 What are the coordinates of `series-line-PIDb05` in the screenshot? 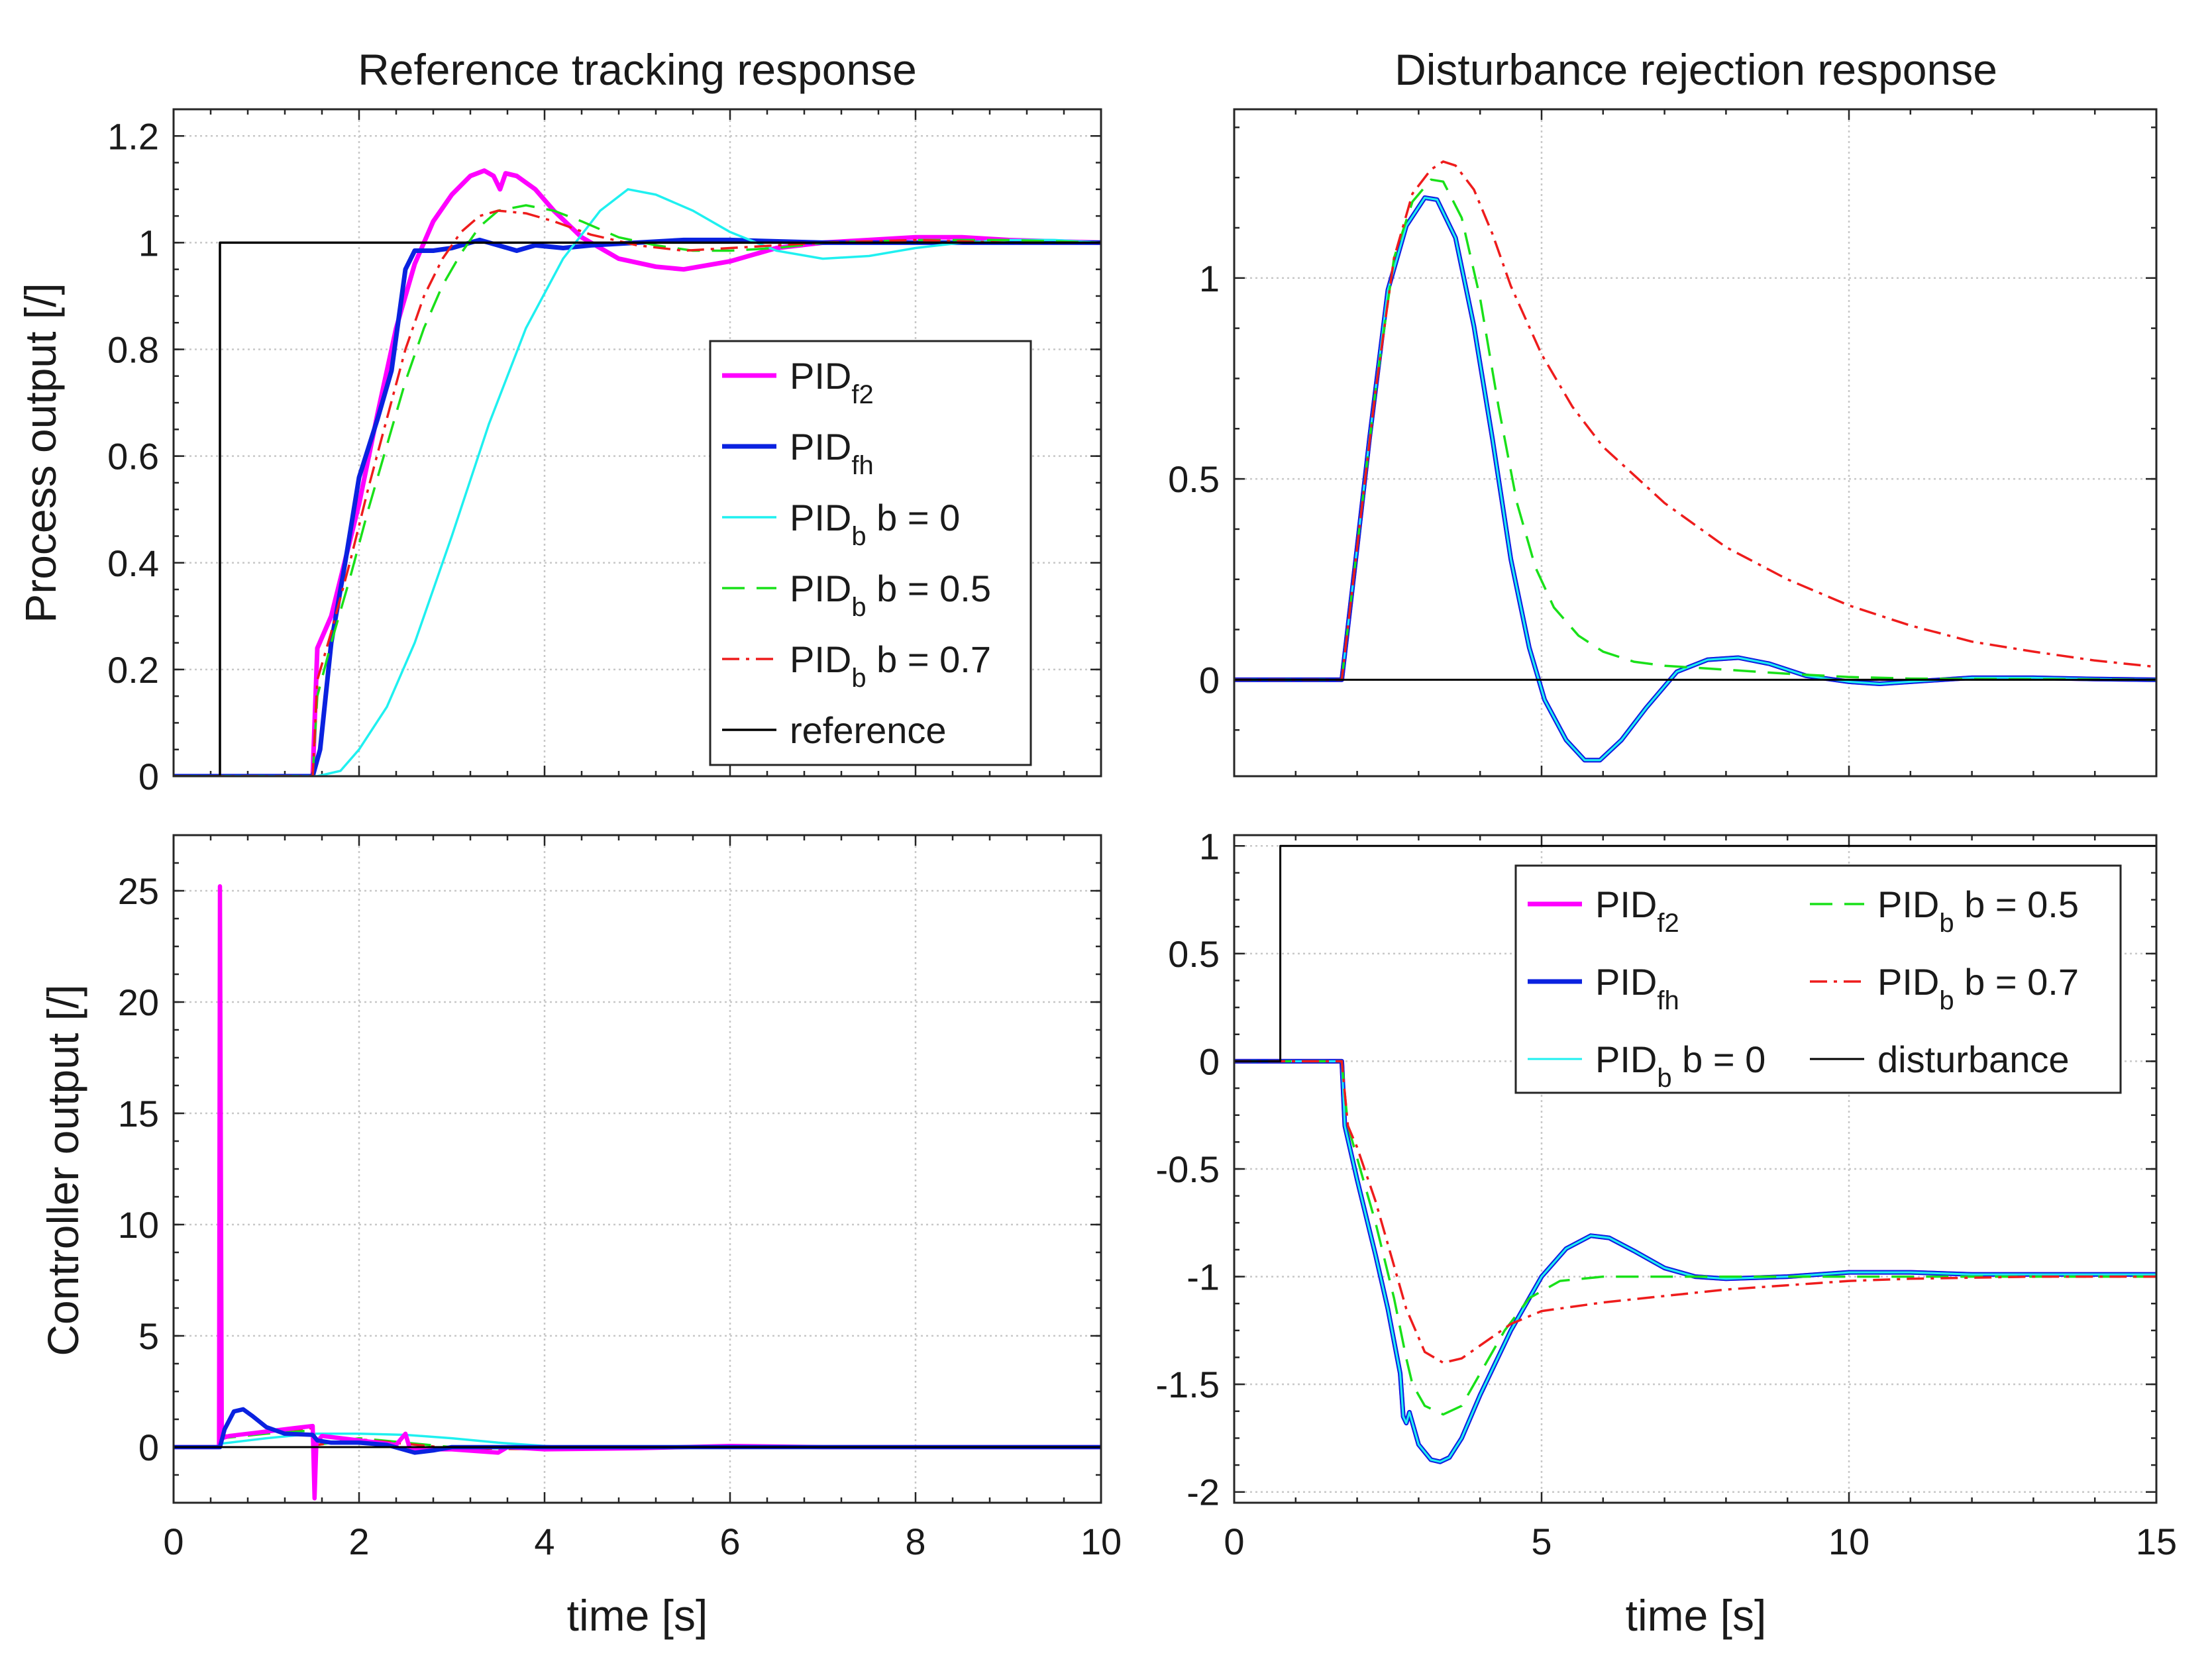 It's located at (1695, 1238).